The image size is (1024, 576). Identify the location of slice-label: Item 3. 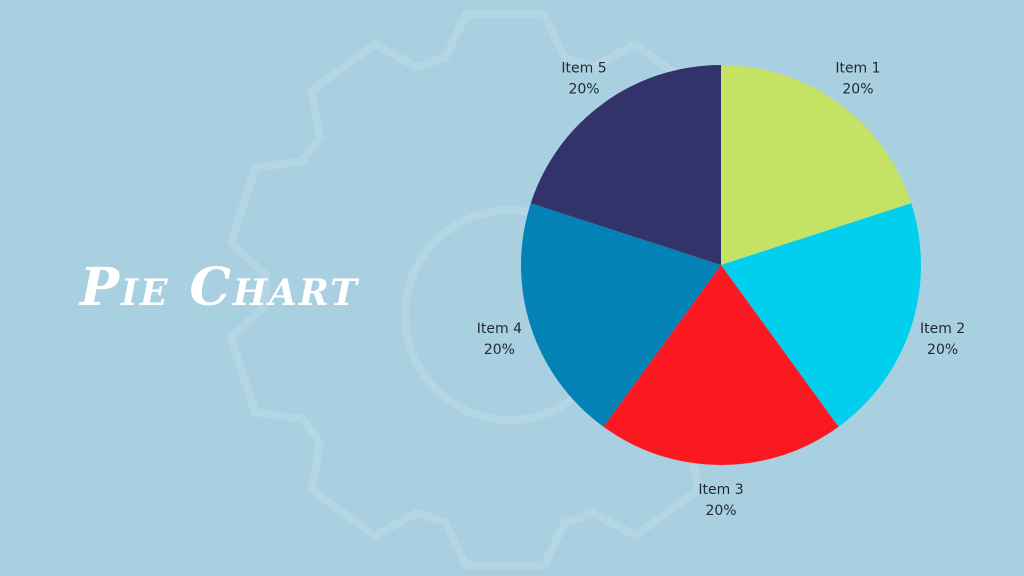
(720, 490).